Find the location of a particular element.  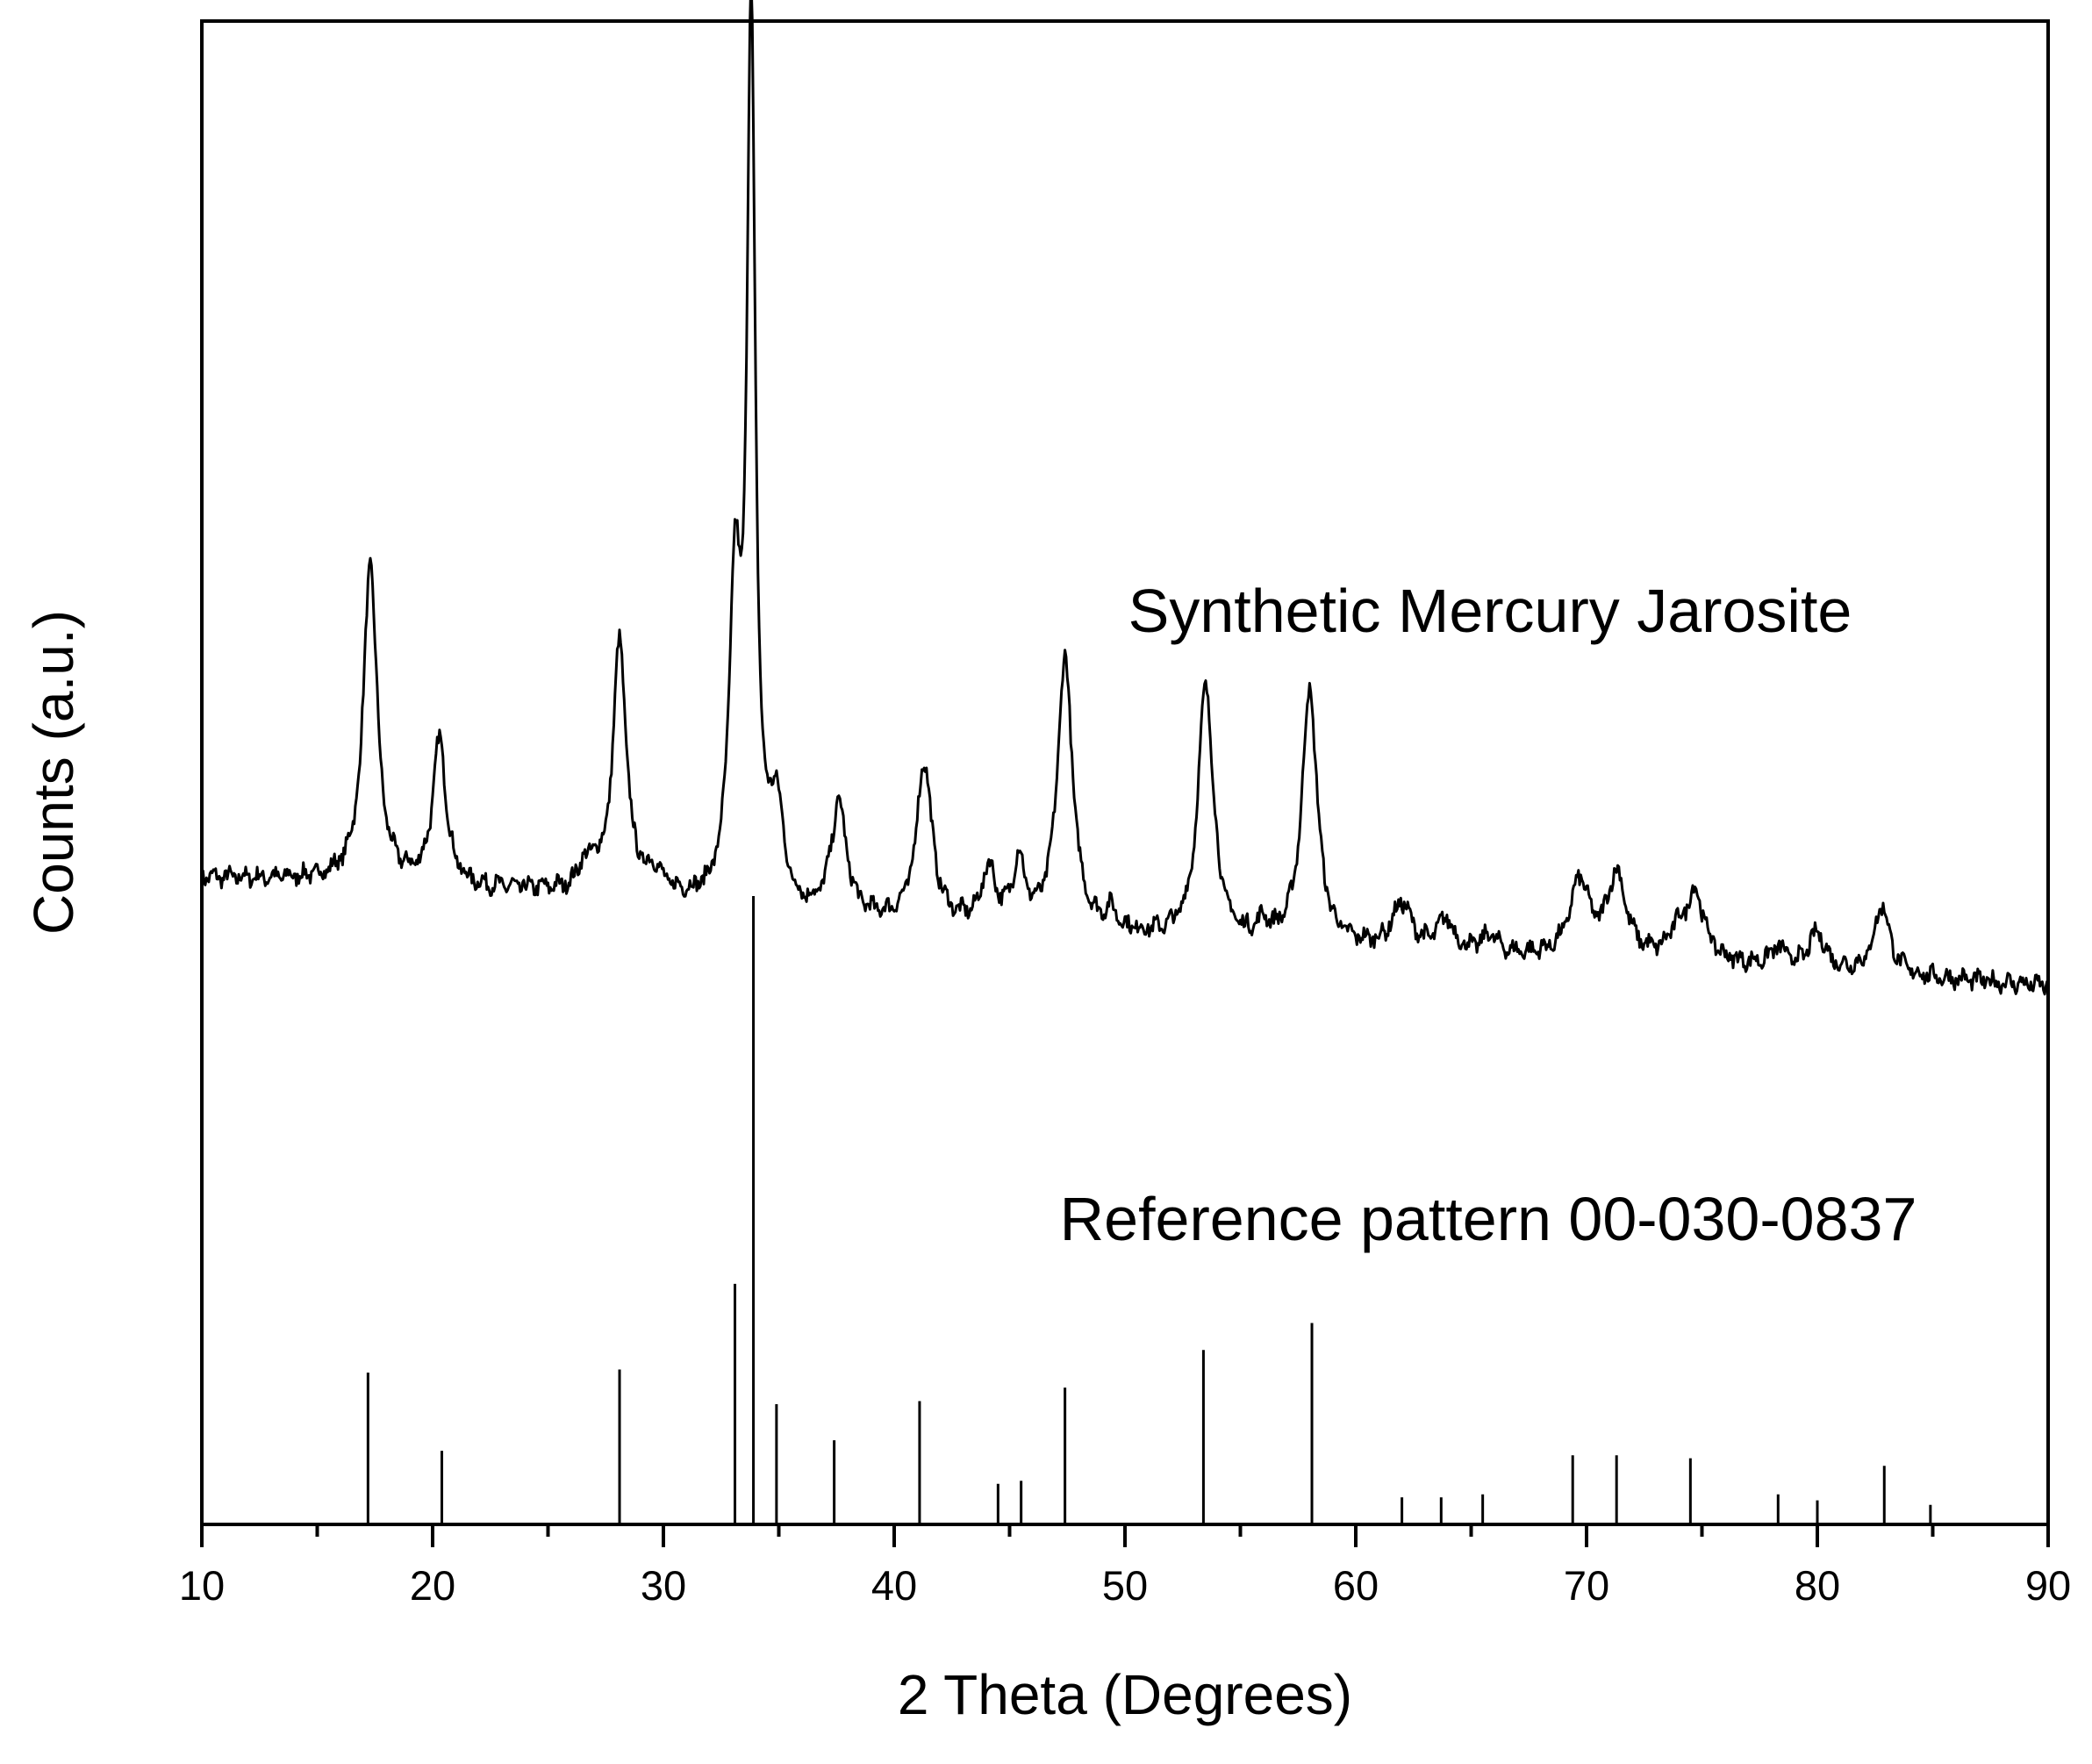

x-tick-label: 50 is located at coordinates (1125, 1585).